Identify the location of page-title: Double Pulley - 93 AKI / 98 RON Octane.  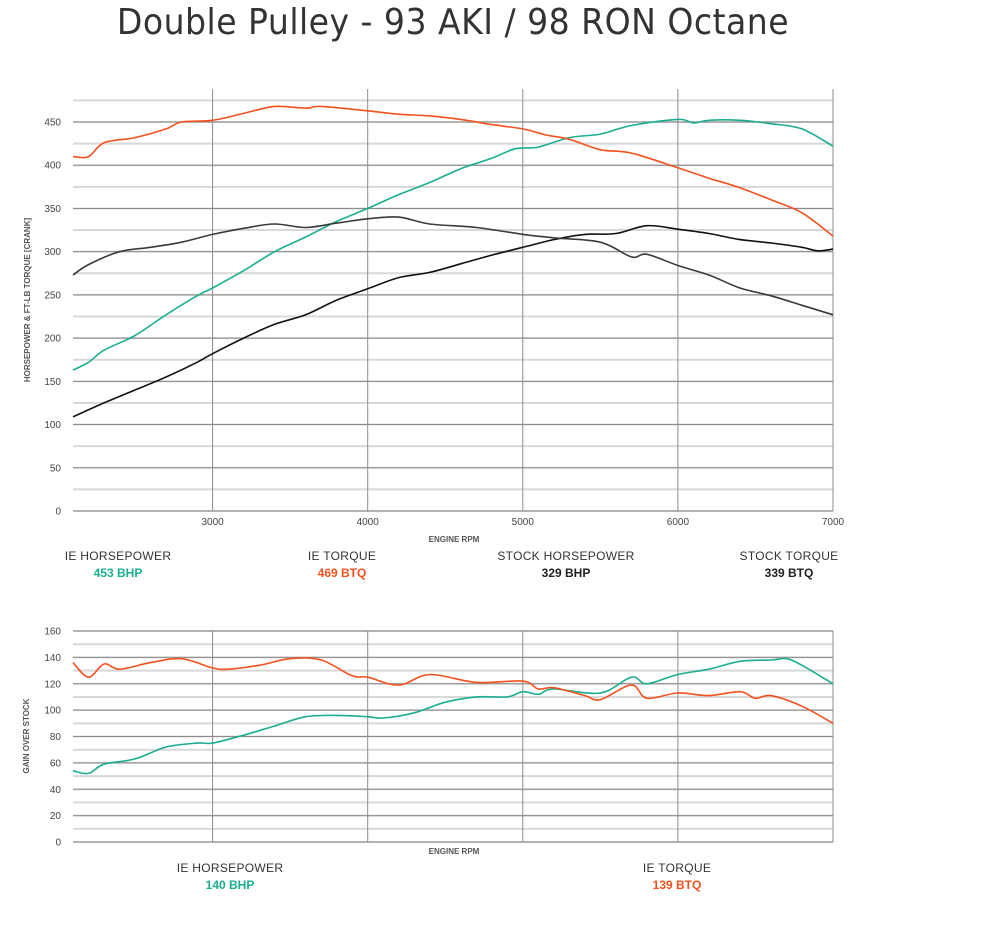
(453, 22).